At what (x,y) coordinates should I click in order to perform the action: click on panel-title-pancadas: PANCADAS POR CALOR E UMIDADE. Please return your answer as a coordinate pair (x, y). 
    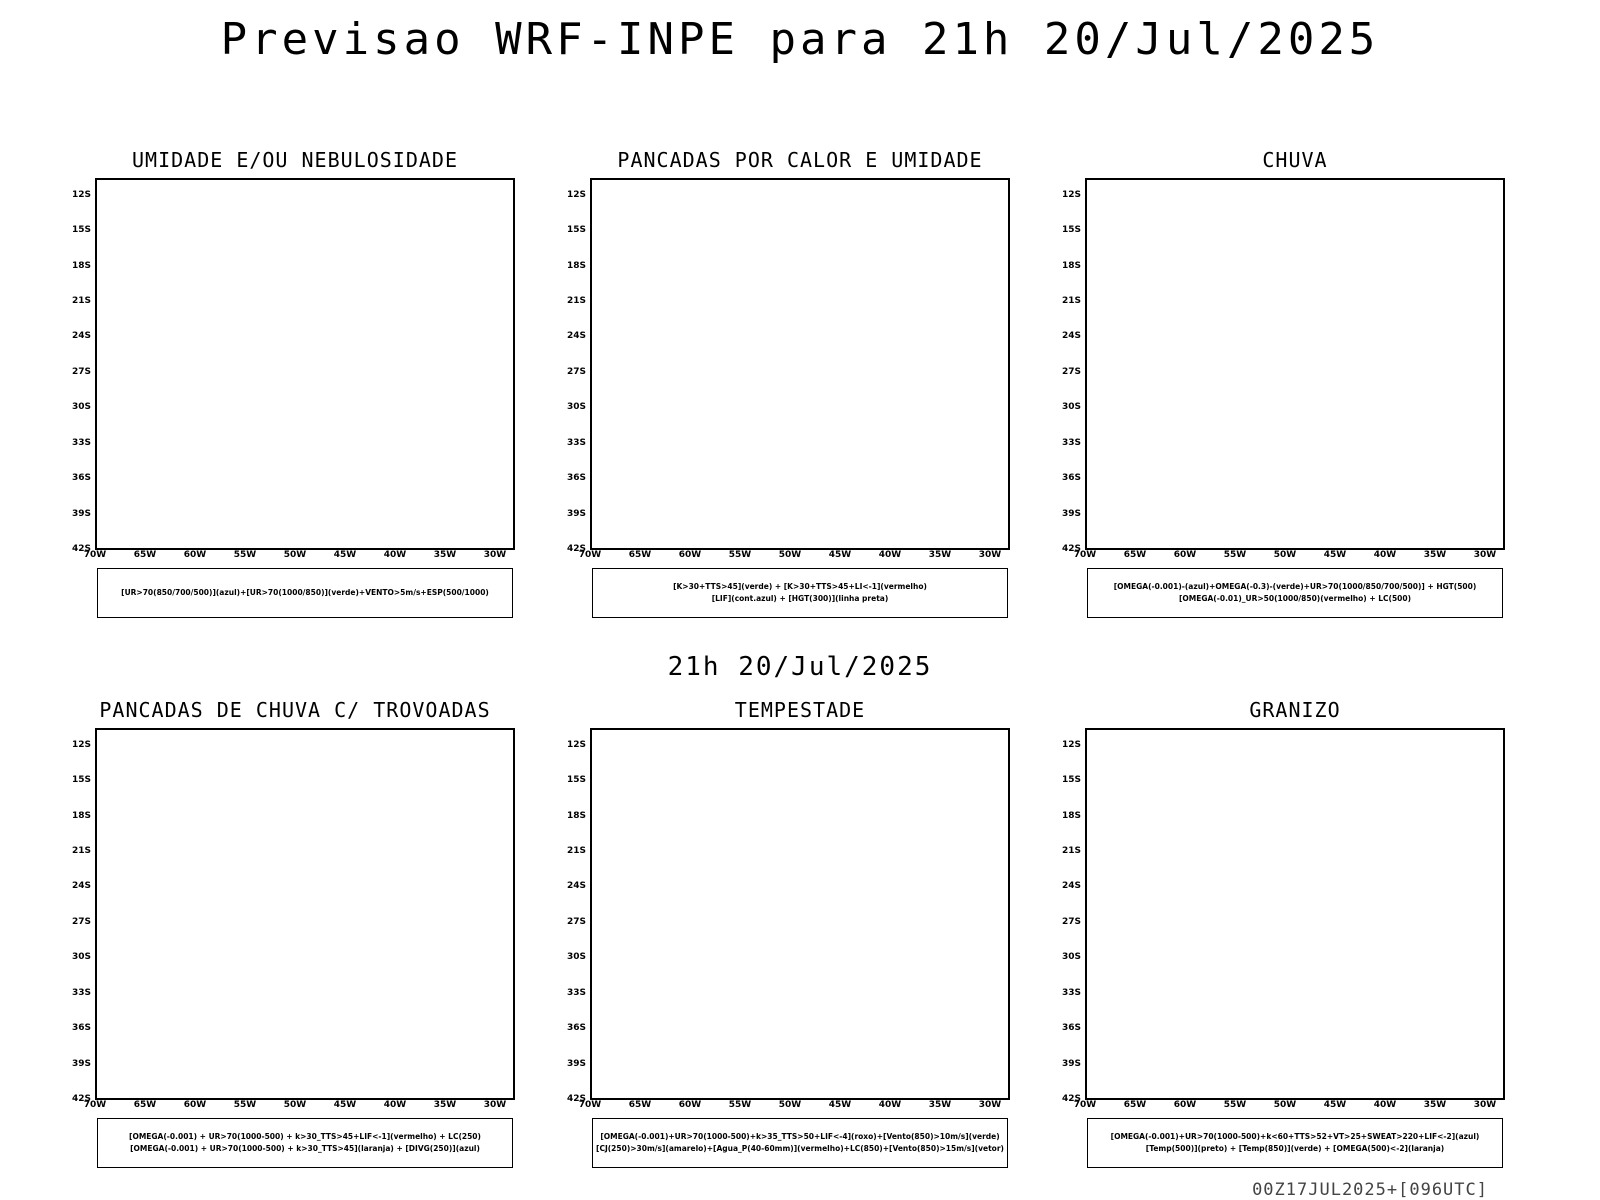
    Looking at the image, I should click on (800, 160).